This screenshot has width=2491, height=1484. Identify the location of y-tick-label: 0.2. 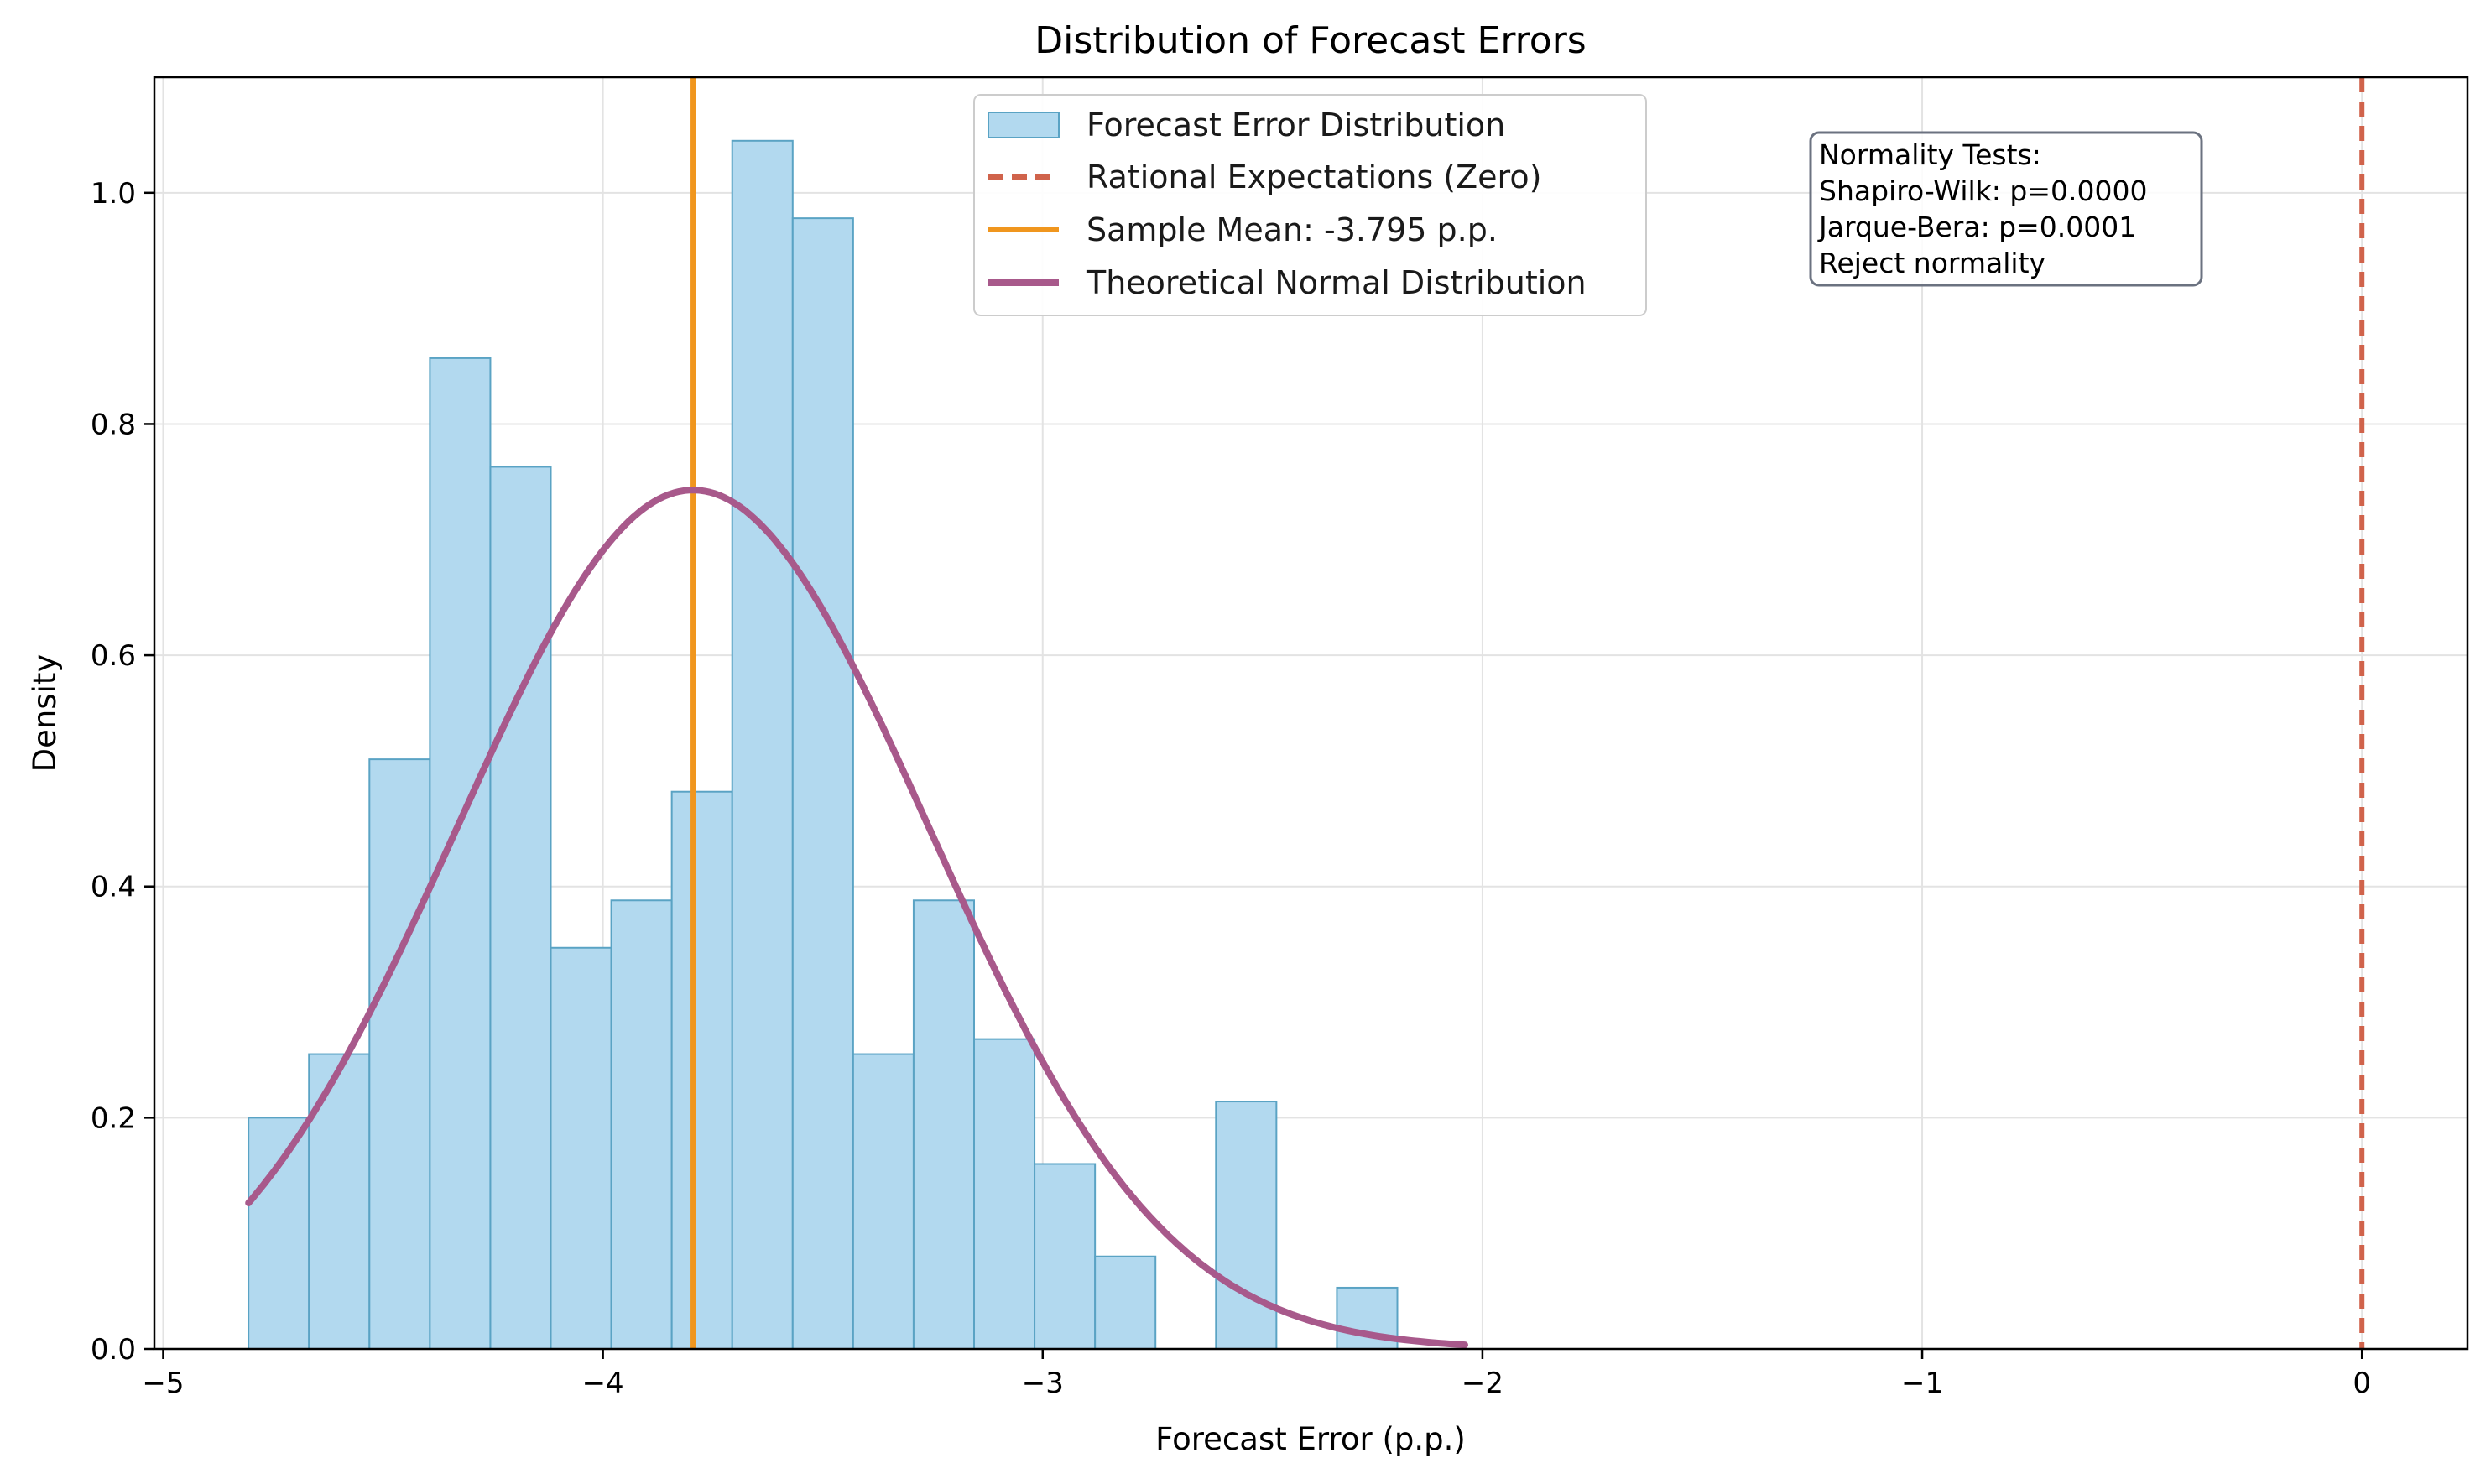
(114, 1118).